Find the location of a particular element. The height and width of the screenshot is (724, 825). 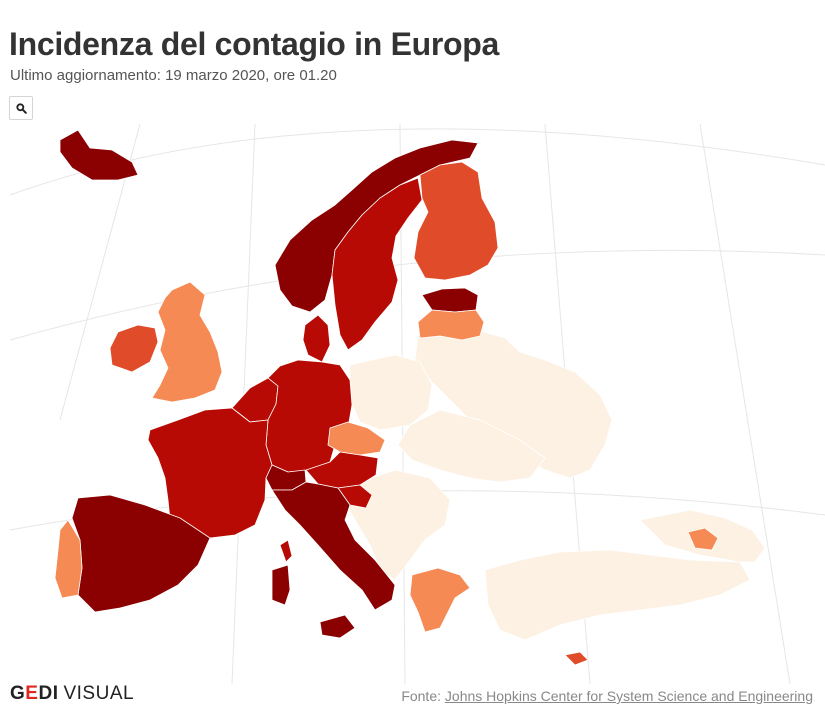

country-russia is located at coordinates (513, 403).